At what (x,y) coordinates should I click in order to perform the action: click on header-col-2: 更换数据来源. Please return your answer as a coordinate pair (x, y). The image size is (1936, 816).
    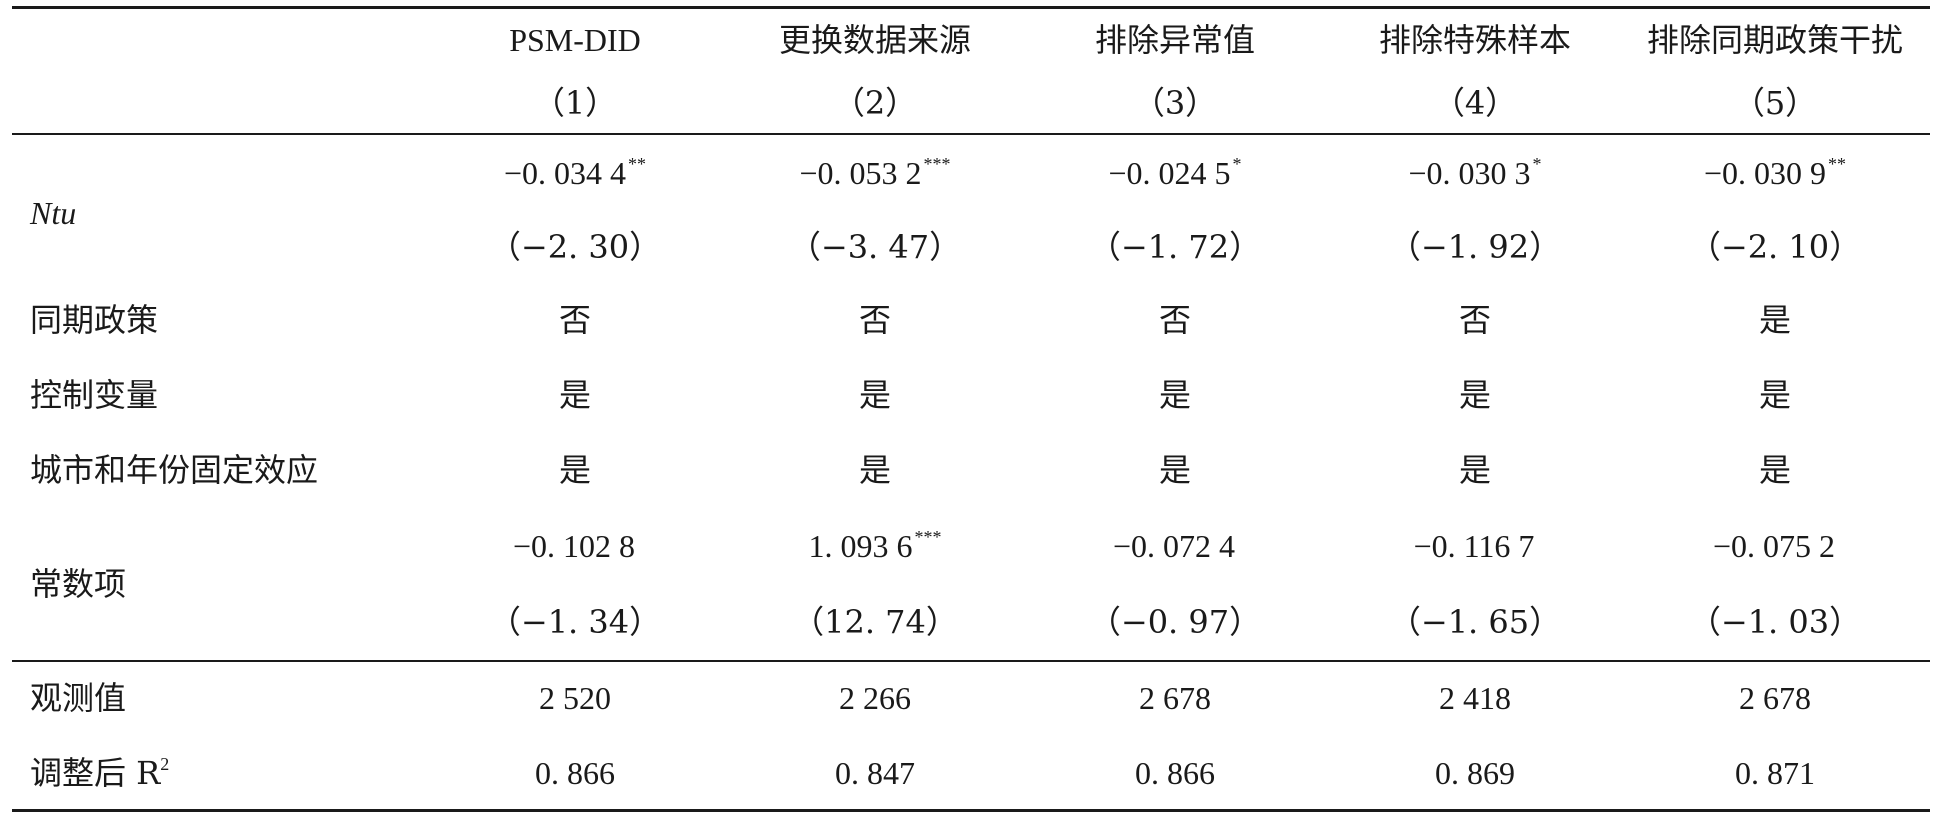
    Looking at the image, I should click on (874, 40).